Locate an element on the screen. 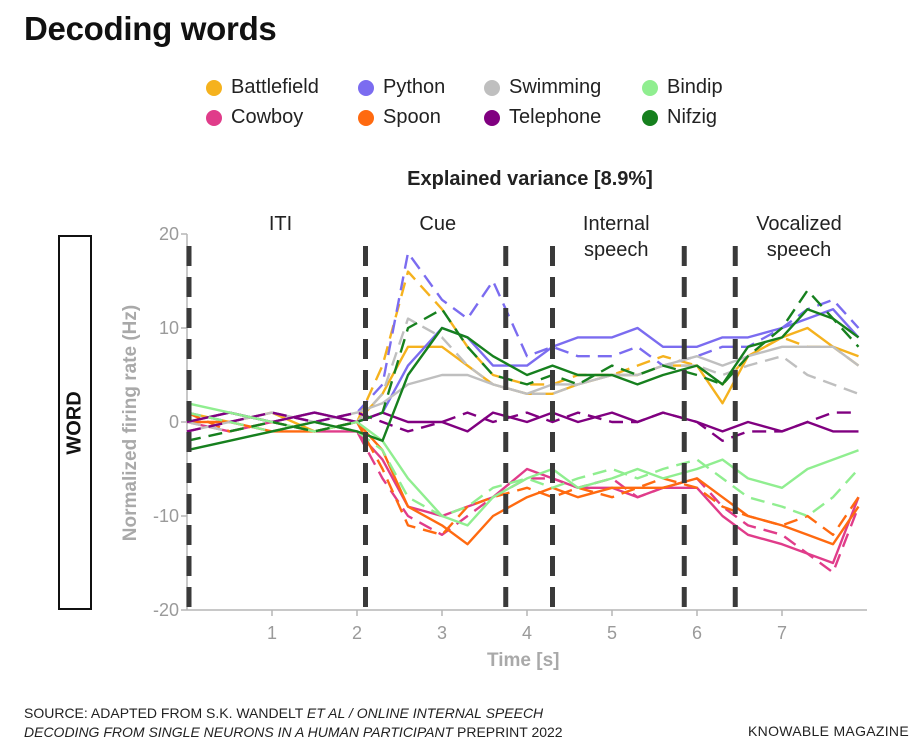 This screenshot has width=923, height=750. series-line-dashed-cowboy is located at coordinates (523, 497).